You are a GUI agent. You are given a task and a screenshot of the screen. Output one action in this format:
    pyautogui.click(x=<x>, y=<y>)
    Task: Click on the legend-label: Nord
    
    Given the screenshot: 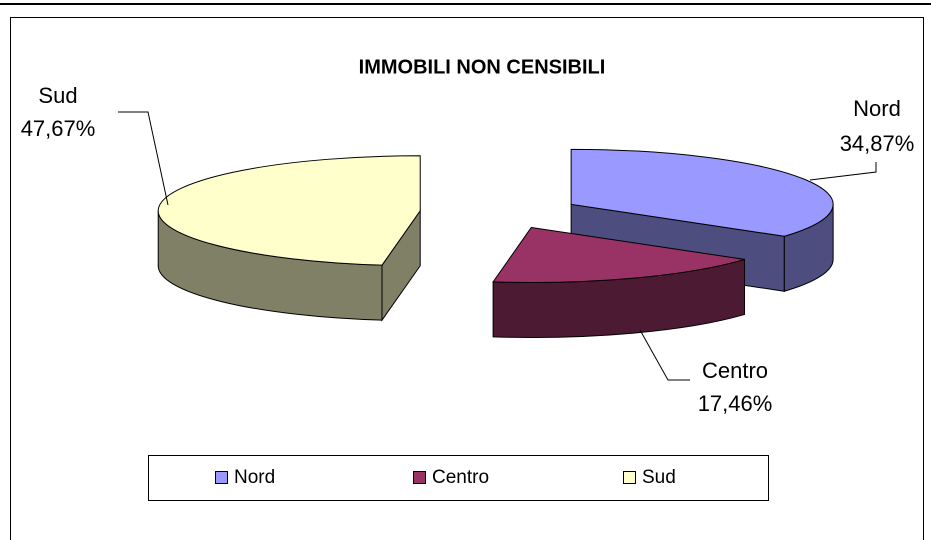 What is the action you would take?
    pyautogui.click(x=254, y=477)
    